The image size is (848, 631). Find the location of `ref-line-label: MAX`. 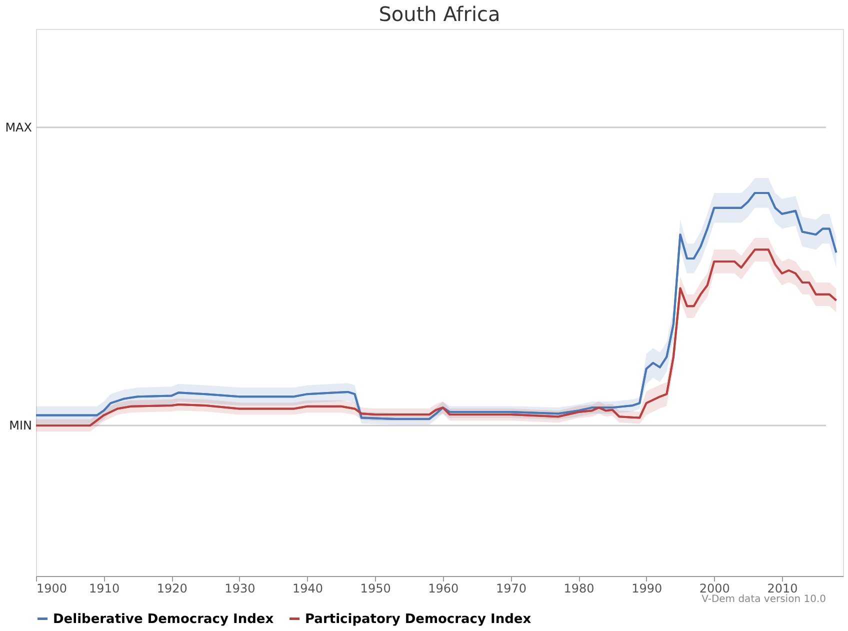

ref-line-label: MAX is located at coordinates (18, 127).